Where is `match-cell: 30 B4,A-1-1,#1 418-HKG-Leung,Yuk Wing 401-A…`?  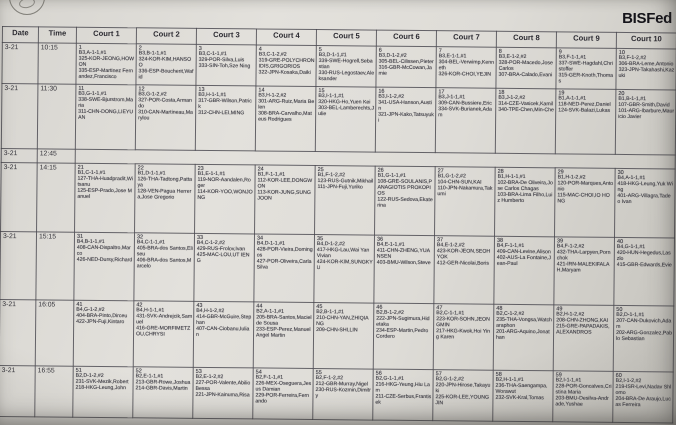
match-cell: 30 B4,A-1-1,#1 418-HKG-Leung,Yuk Wing 401-A… is located at coordinates (645, 203).